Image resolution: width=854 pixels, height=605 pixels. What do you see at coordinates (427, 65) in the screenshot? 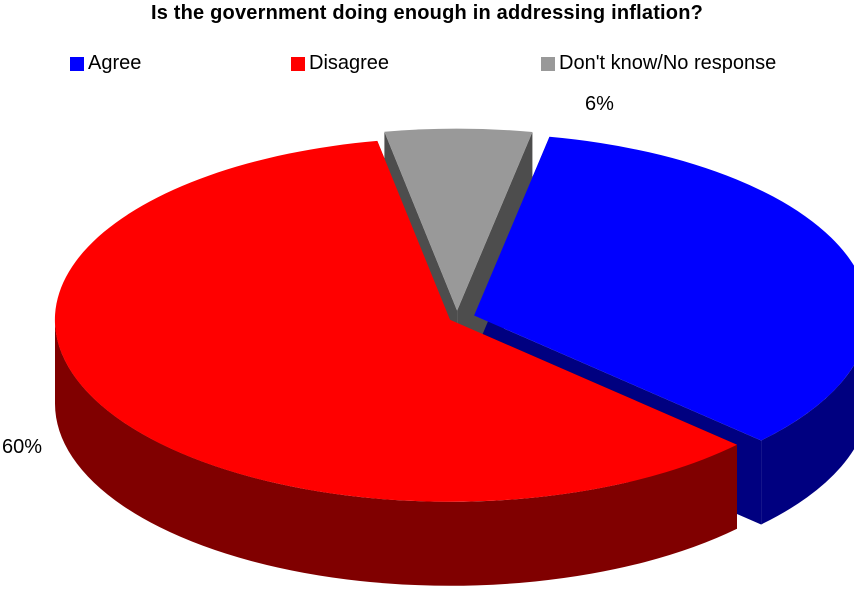
I see `legend: Agree Disagree Don't know/No response` at bounding box center [427, 65].